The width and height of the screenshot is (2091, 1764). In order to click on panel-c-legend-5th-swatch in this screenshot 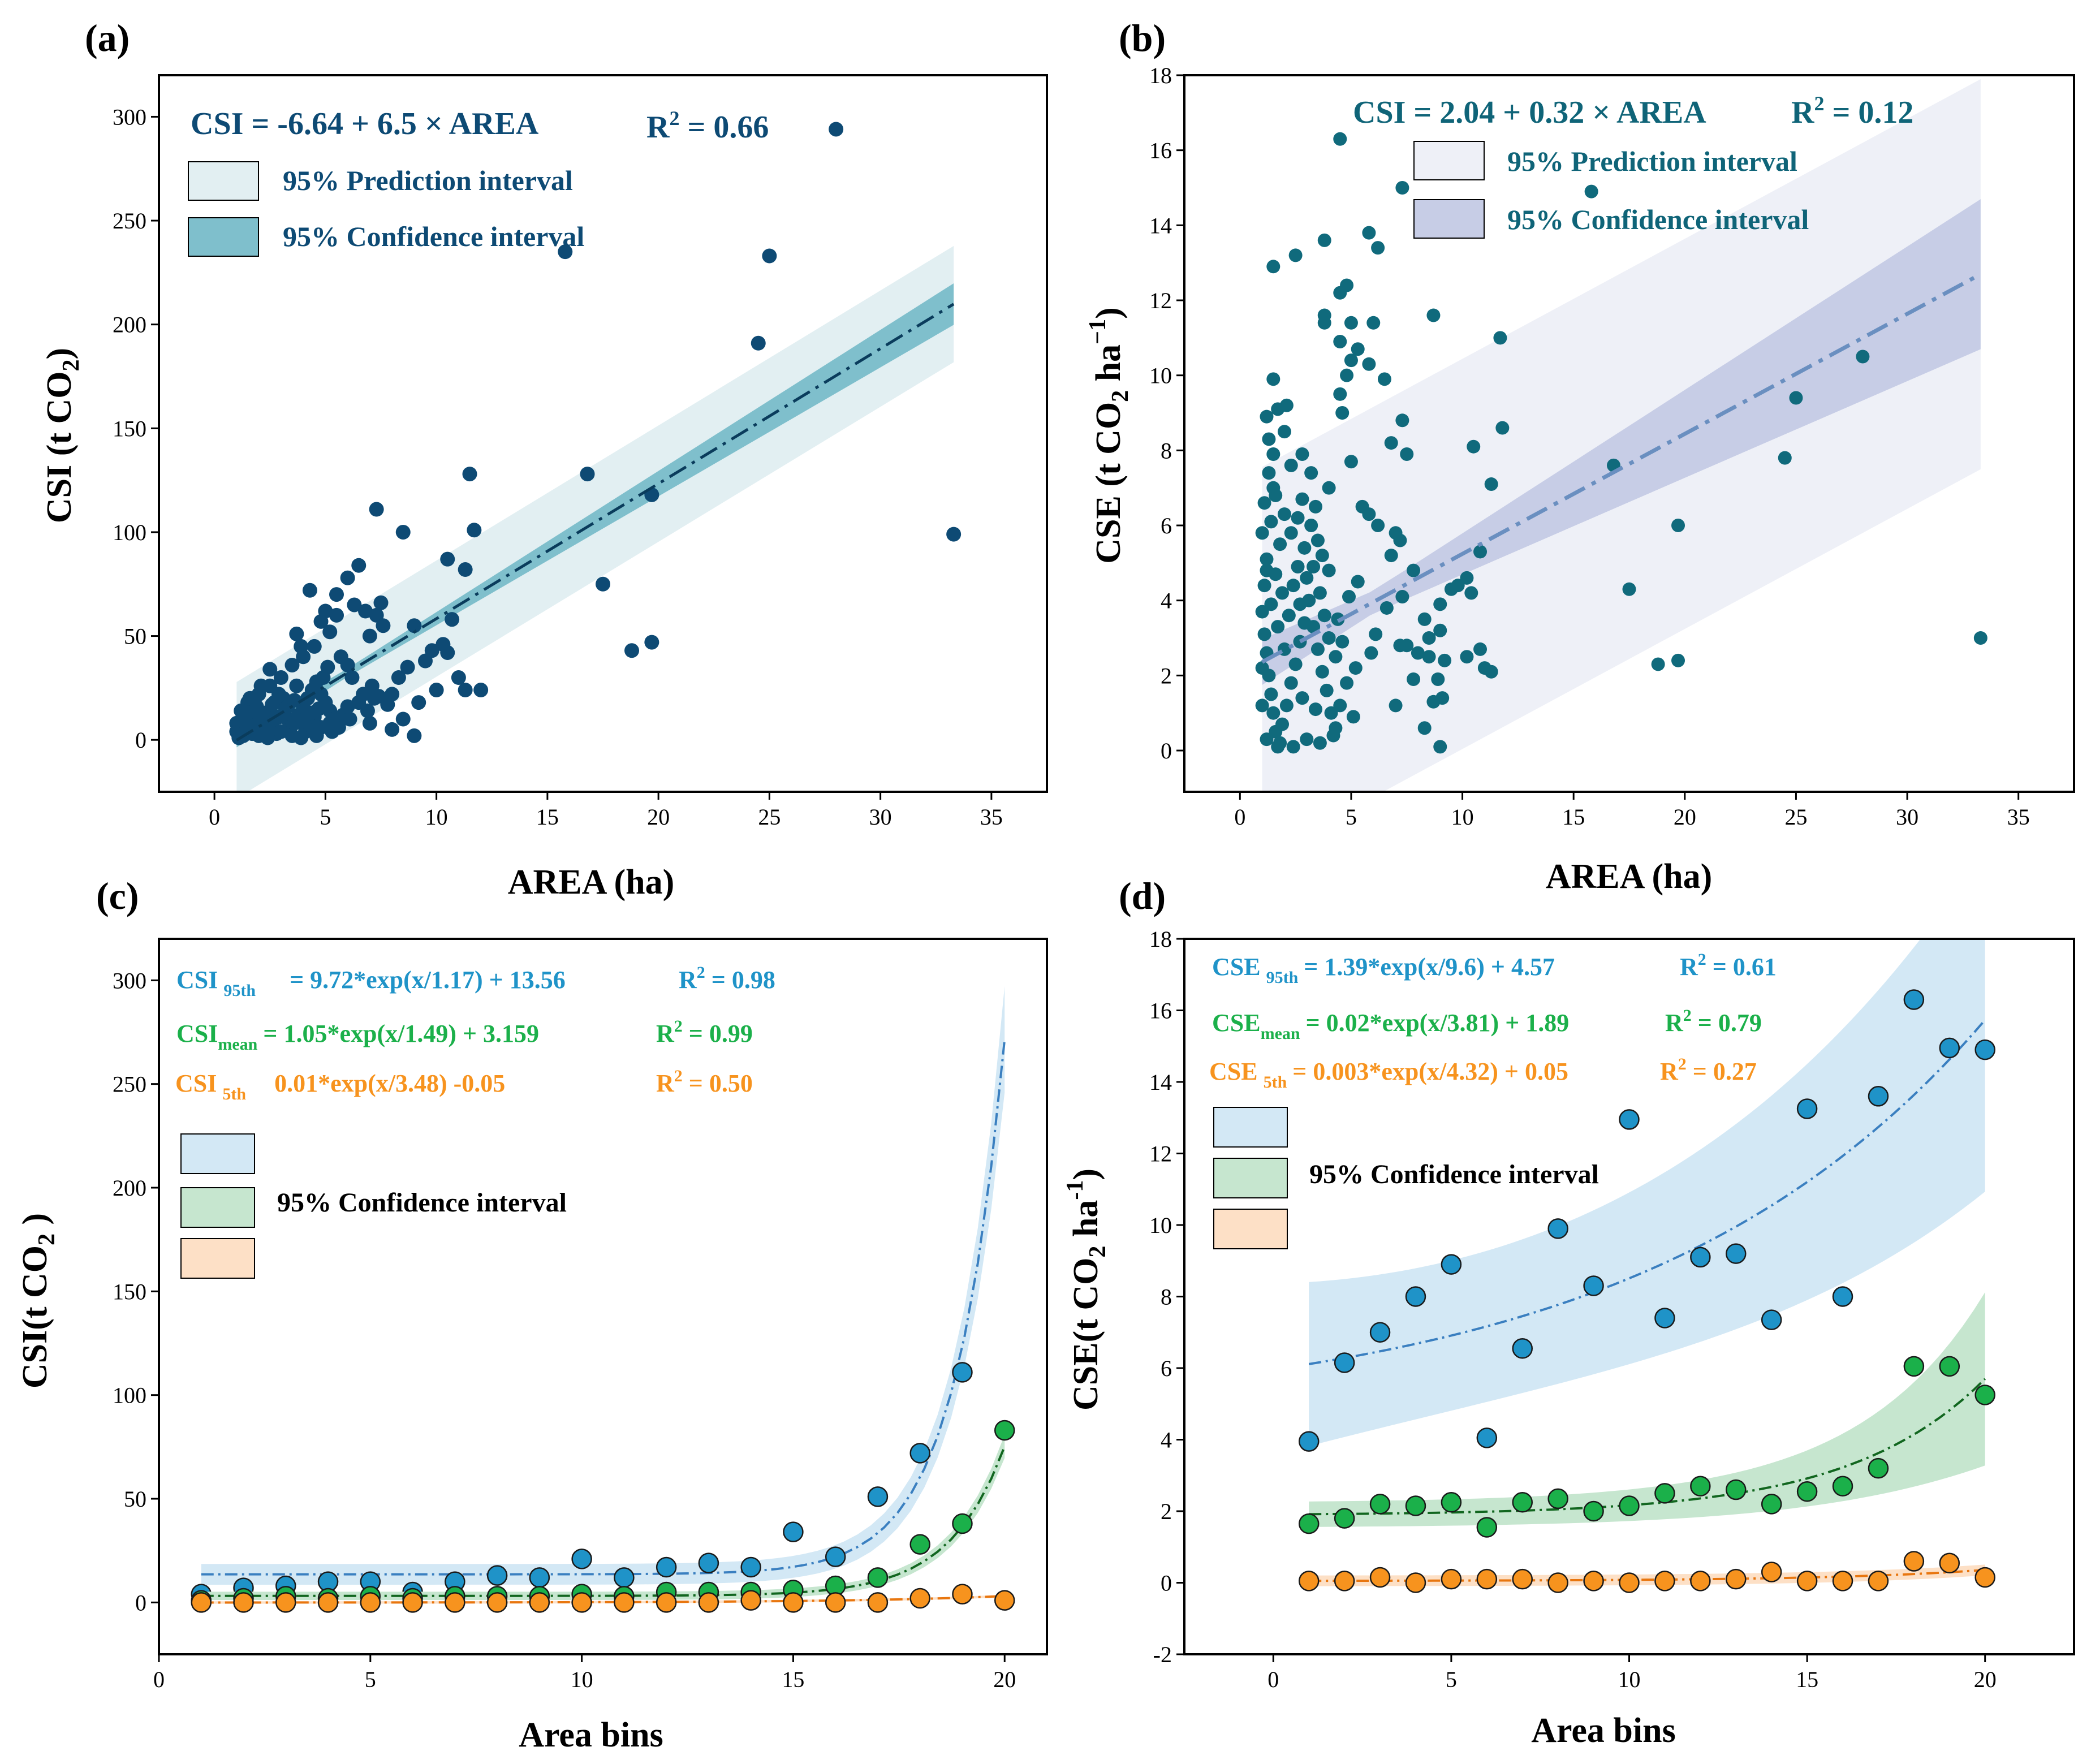, I will do `click(217, 1258)`.